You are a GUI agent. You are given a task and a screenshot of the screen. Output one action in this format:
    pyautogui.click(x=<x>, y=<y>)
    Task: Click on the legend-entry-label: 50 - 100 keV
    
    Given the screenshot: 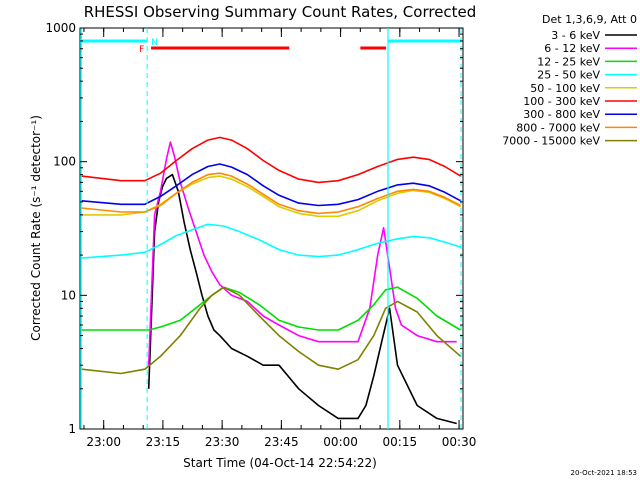 What is the action you would take?
    pyautogui.click(x=565, y=88)
    